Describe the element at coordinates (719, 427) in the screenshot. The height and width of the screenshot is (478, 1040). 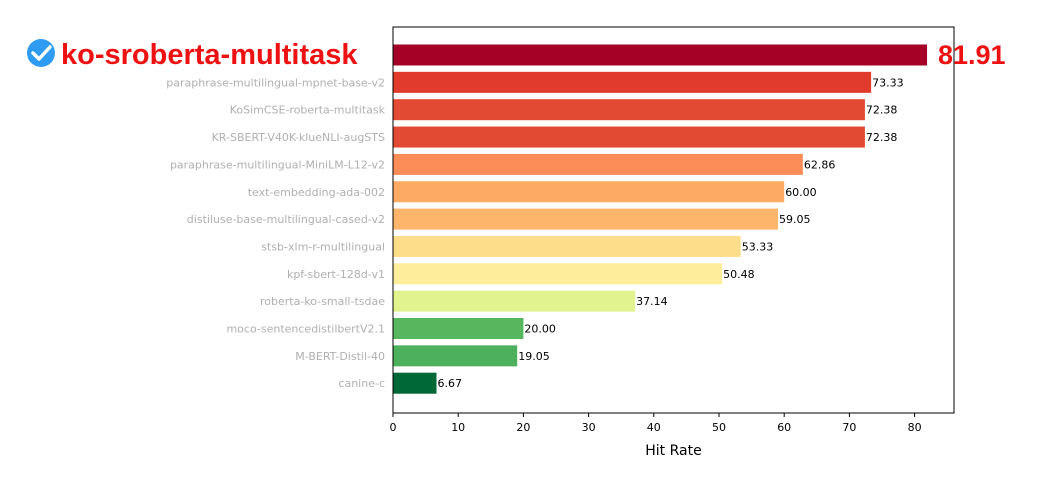
I see `x-tick-label-5: 50` at that location.